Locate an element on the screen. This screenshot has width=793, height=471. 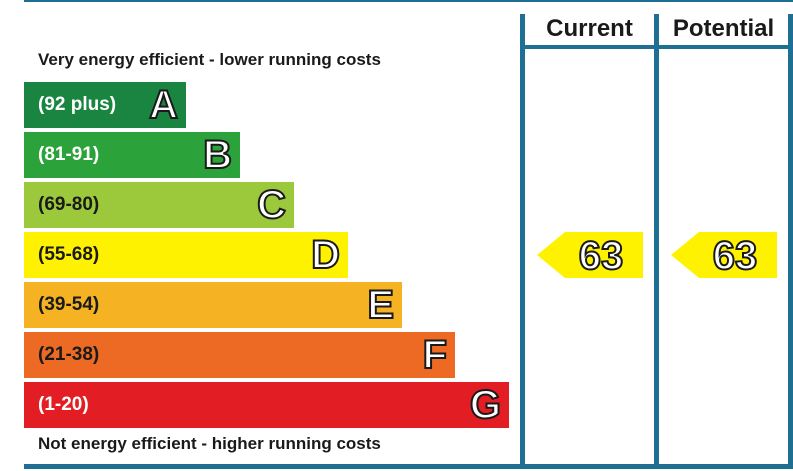
band-letter: D is located at coordinates (325, 255).